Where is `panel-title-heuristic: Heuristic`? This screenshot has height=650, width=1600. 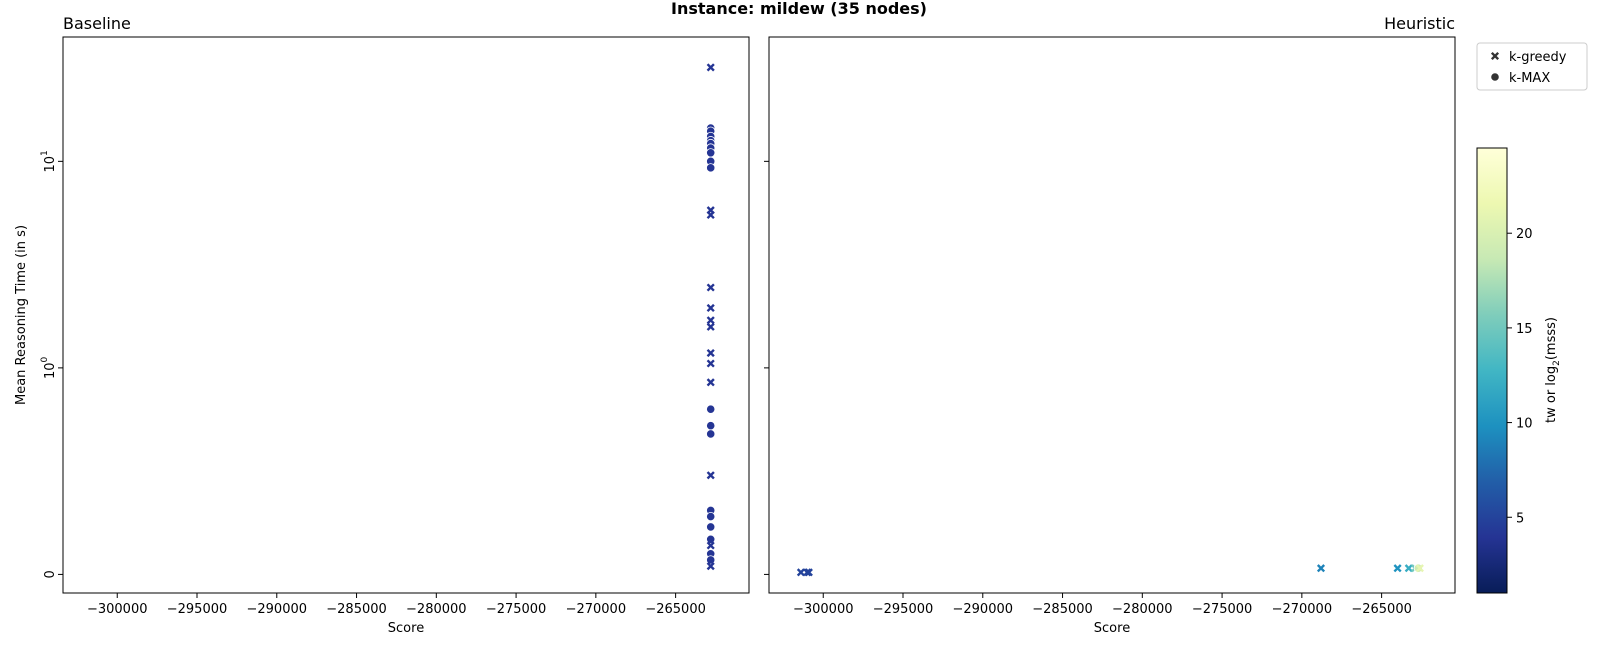 panel-title-heuristic: Heuristic is located at coordinates (1419, 23).